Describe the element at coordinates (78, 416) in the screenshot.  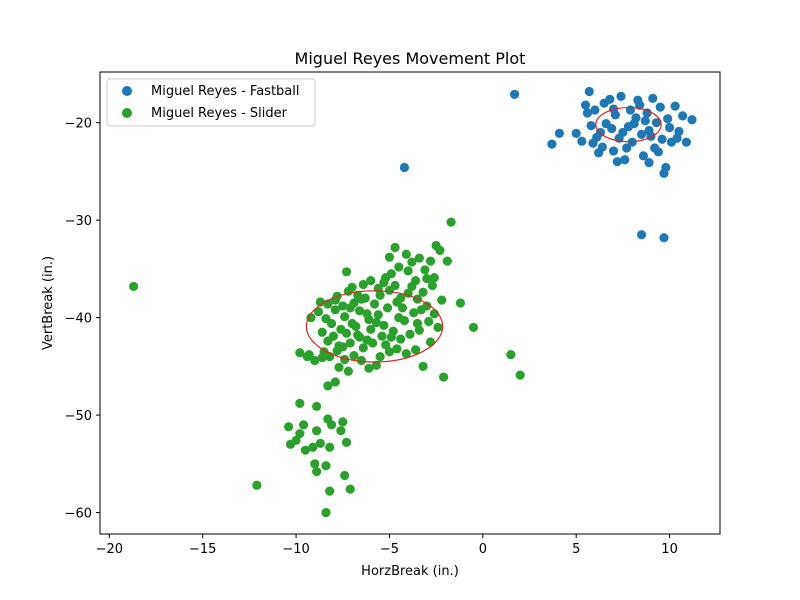
I see `y-tick-label: −50` at that location.